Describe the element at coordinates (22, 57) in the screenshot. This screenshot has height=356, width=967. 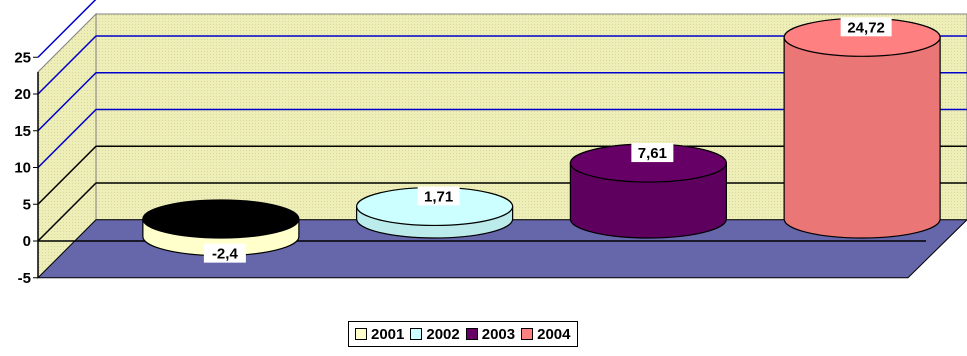
I see `y-tick-label: 25` at that location.